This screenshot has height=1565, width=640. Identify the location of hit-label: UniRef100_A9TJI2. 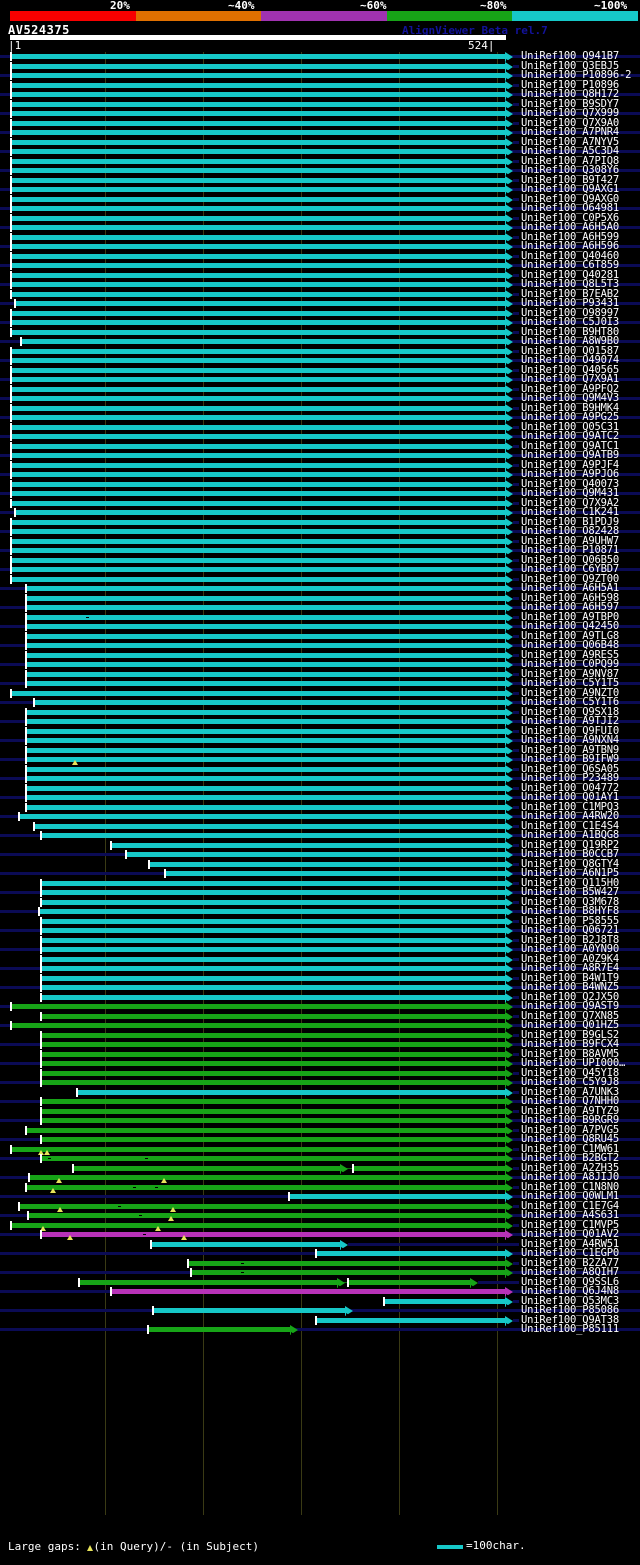
(570, 721).